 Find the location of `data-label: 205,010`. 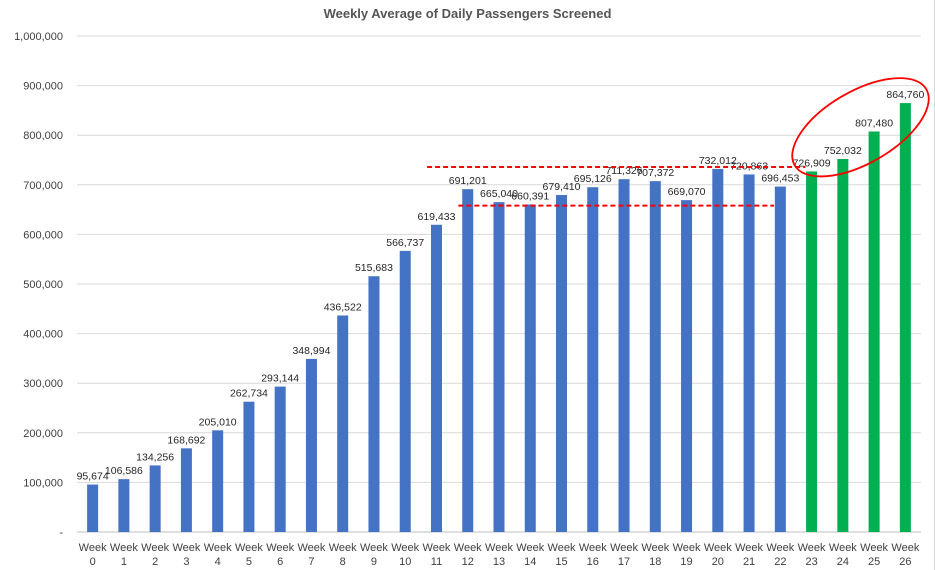

data-label: 205,010 is located at coordinates (218, 422).